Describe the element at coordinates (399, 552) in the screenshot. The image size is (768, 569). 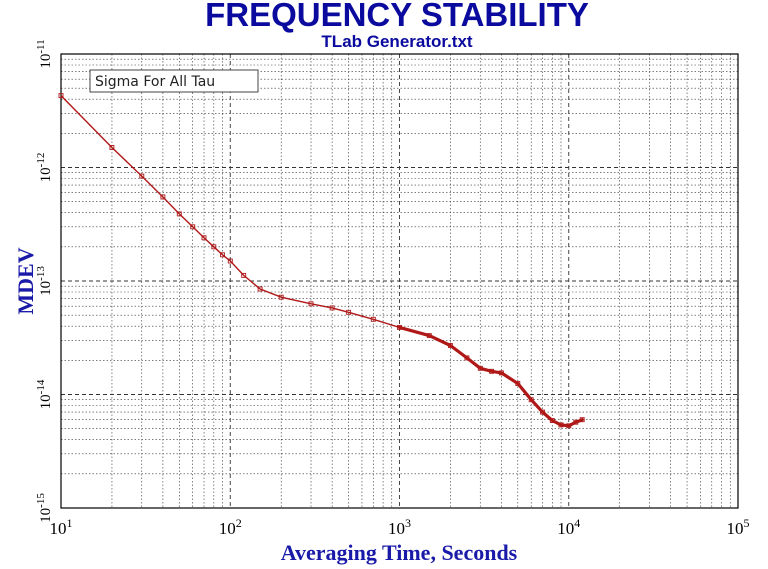
I see `x-axis-label: Averaging Time, Seconds` at that location.